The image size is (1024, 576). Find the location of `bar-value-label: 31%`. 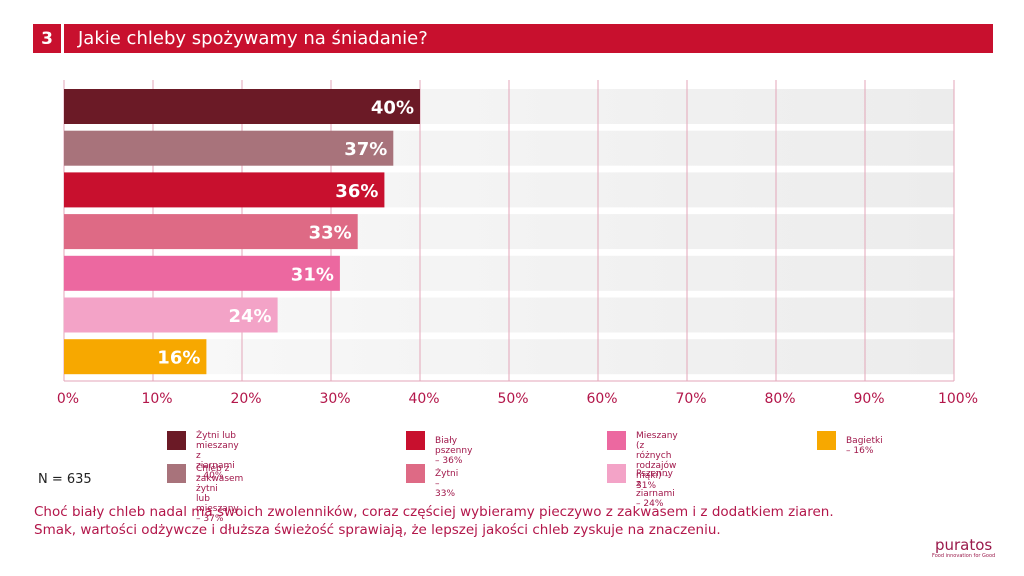

bar-value-label: 31% is located at coordinates (312, 274).